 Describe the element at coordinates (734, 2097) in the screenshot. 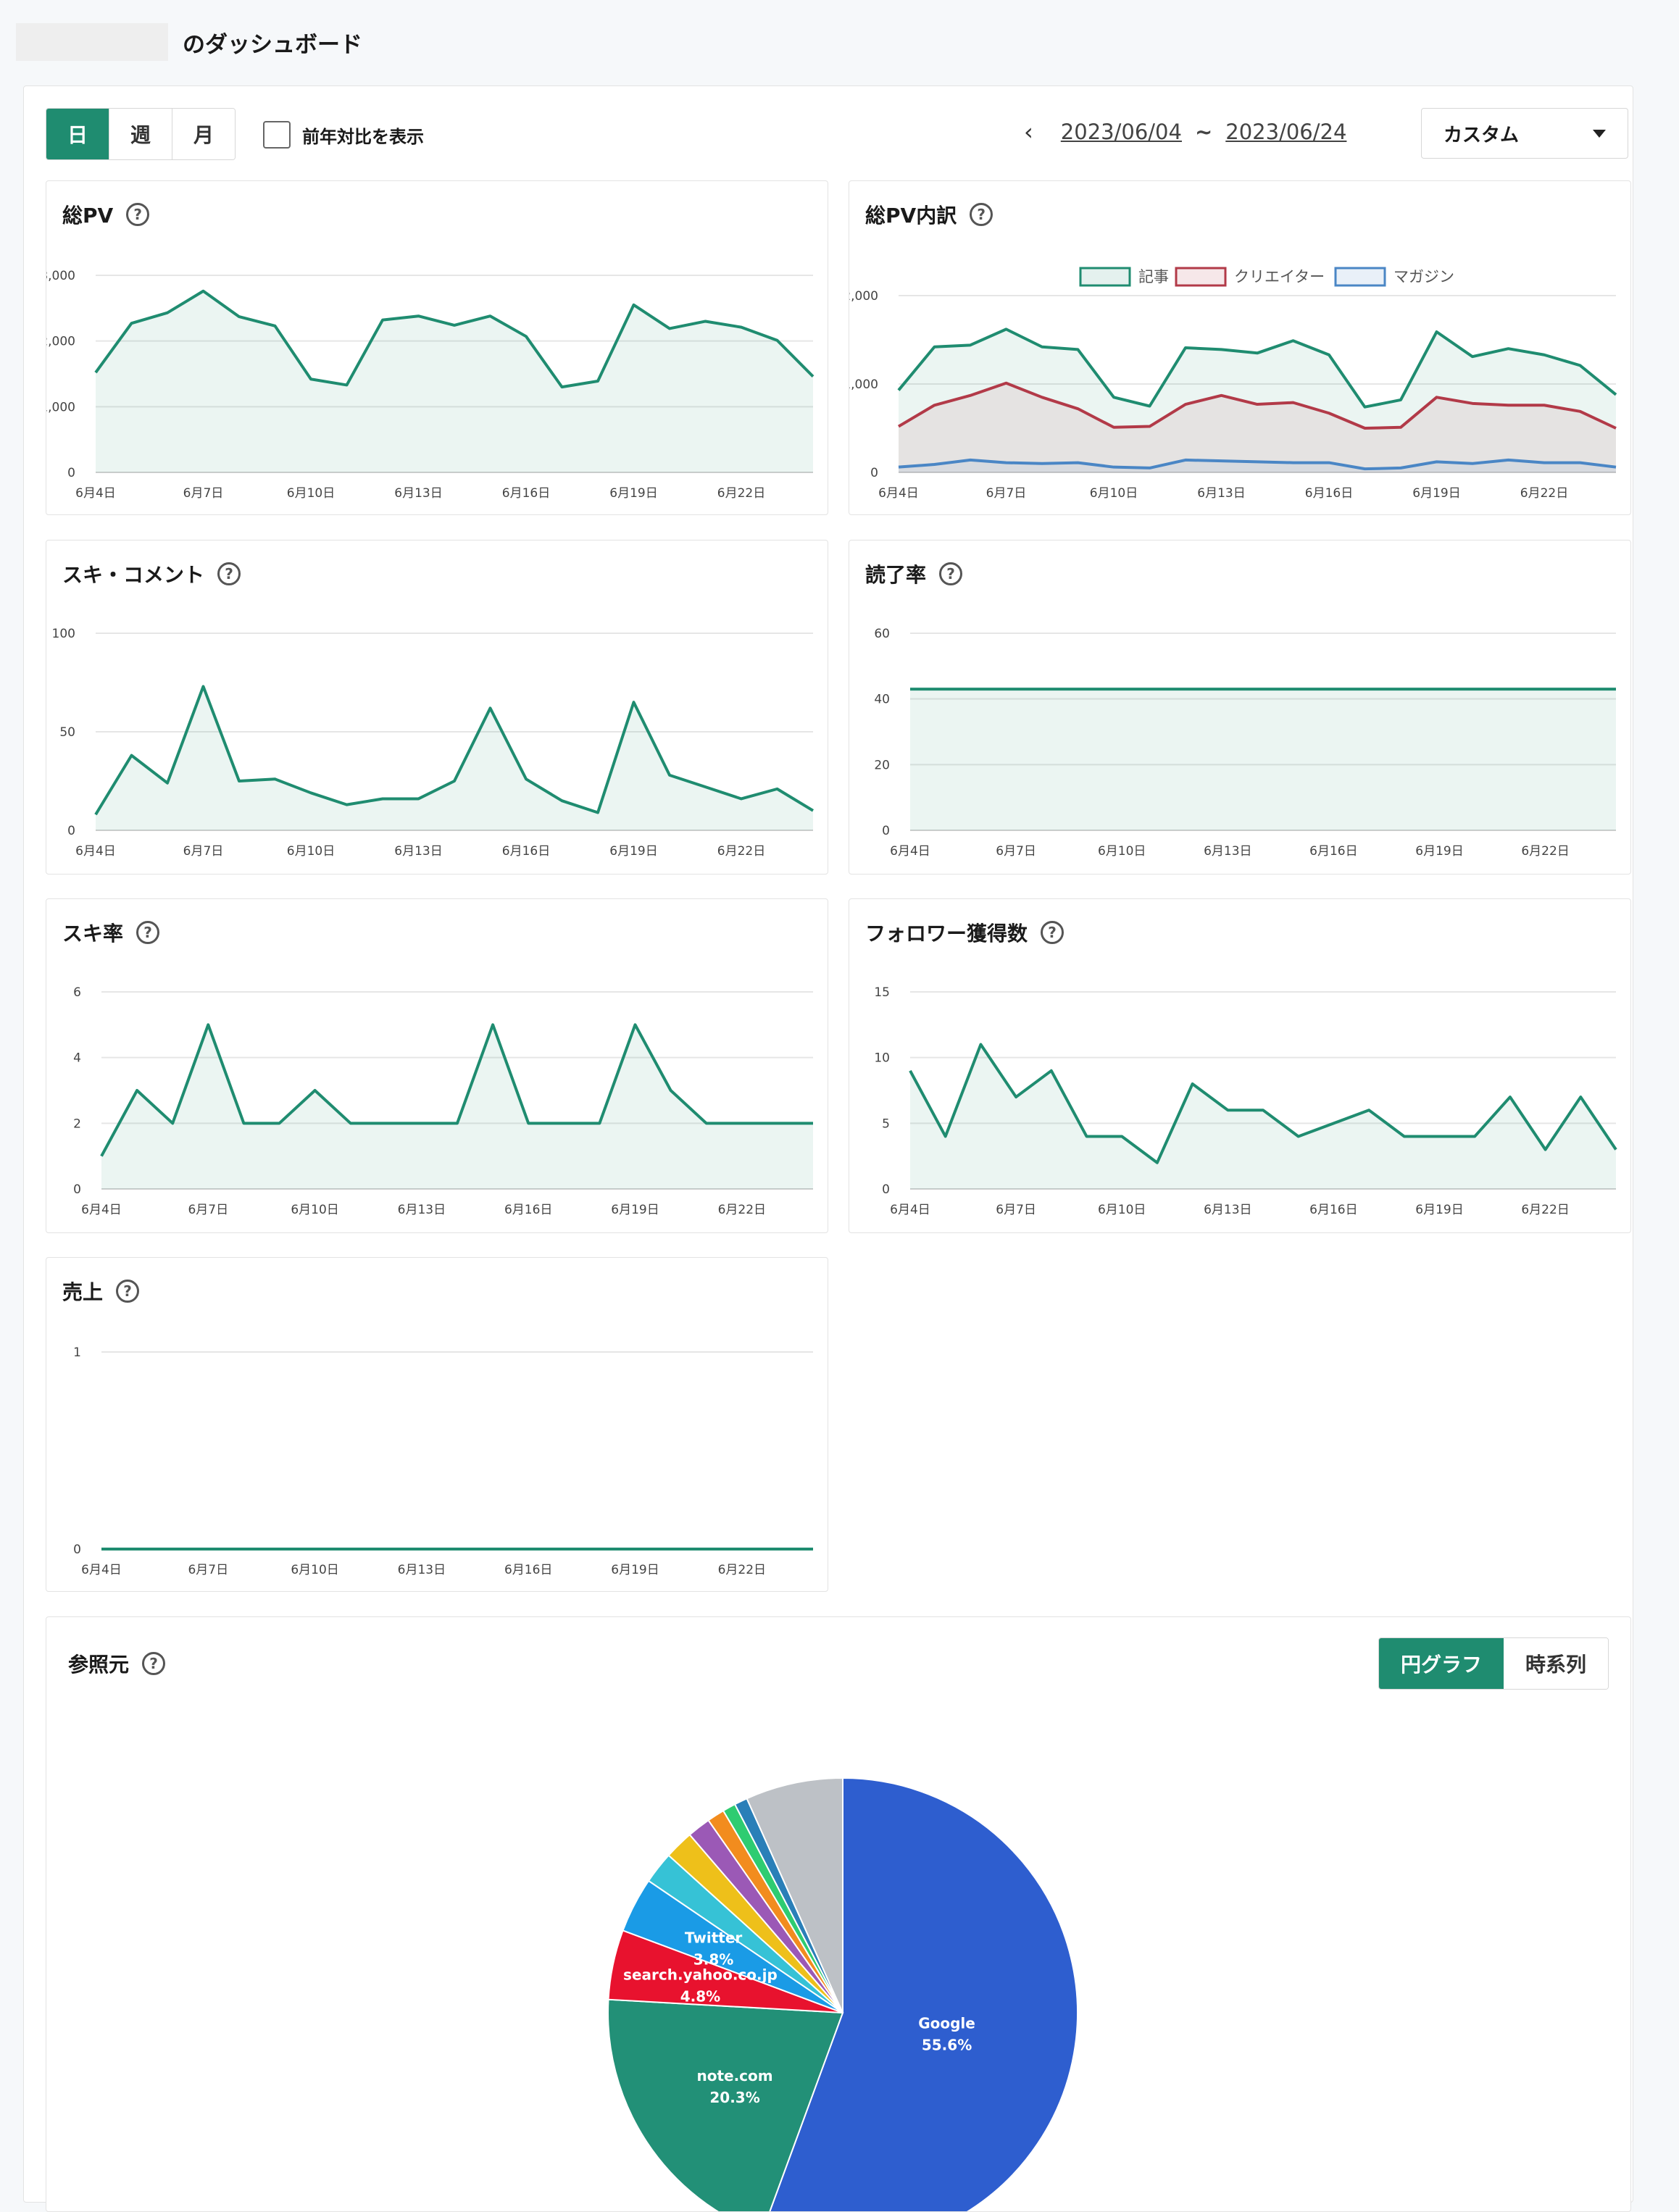

I see `pie-percent: 20.3%` at that location.